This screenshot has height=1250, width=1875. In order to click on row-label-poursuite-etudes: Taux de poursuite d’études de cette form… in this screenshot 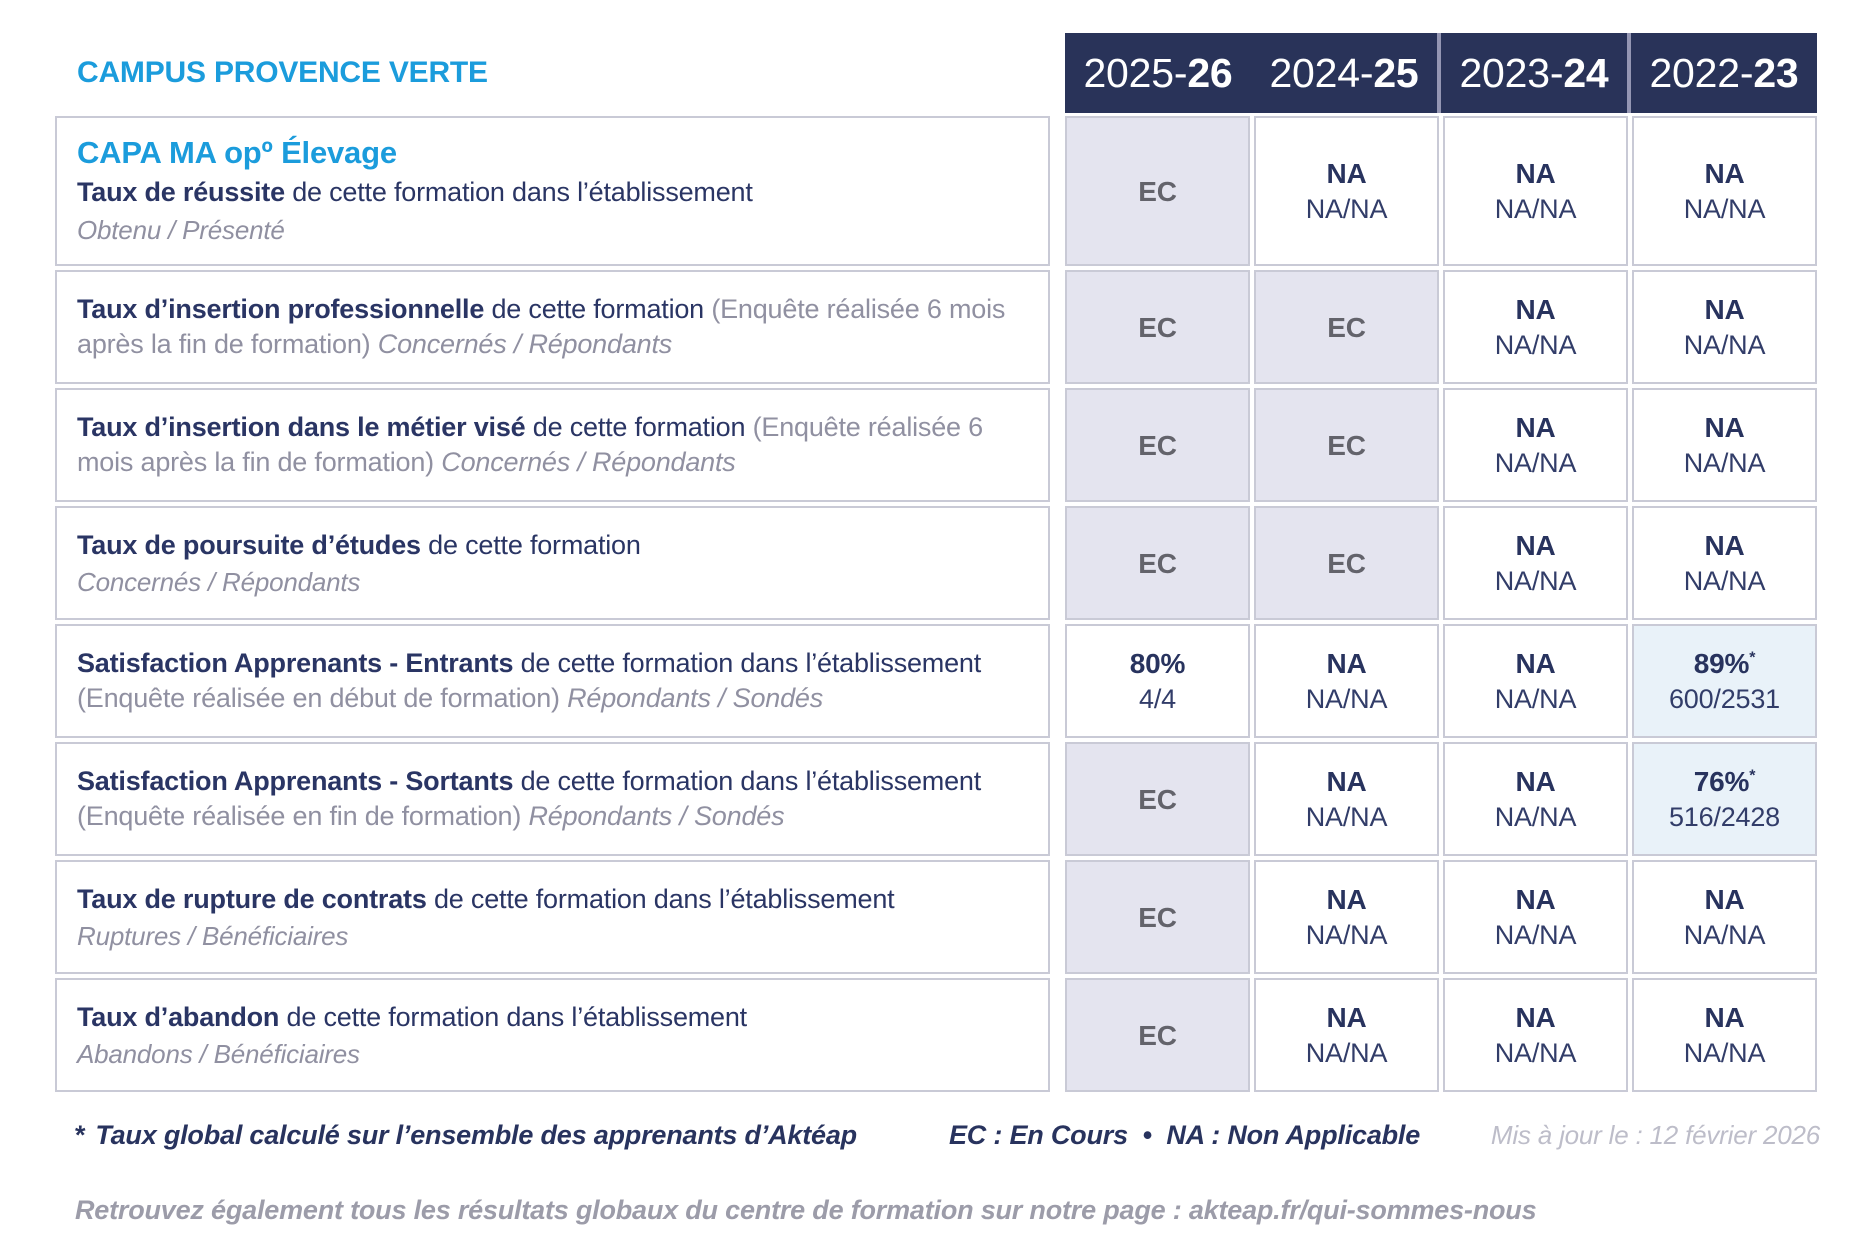, I will do `click(552, 563)`.